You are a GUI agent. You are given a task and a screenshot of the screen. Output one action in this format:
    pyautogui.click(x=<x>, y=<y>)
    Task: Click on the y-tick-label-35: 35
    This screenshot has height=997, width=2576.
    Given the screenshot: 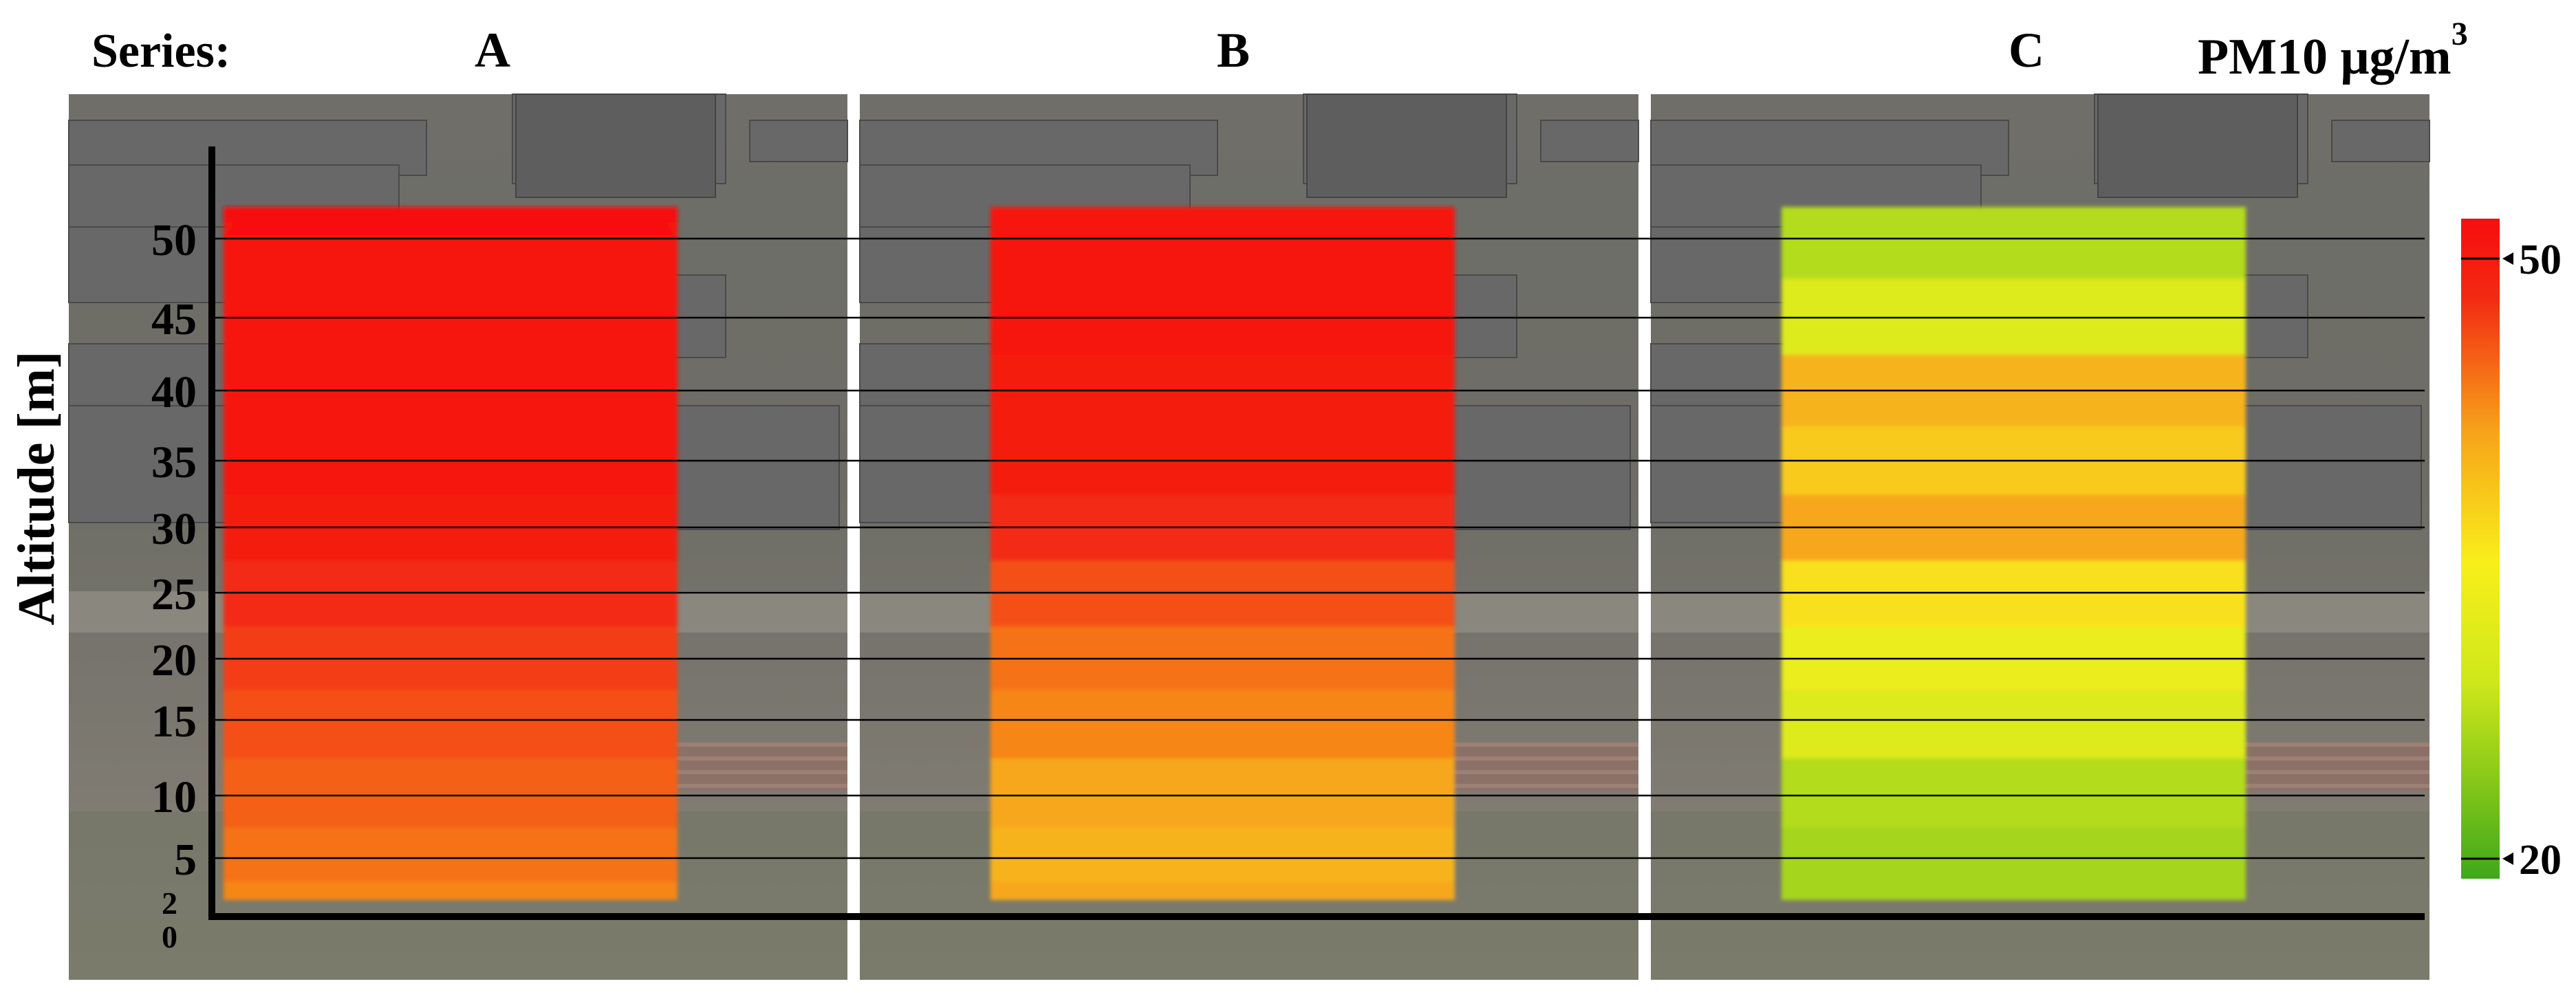 What is the action you would take?
    pyautogui.click(x=174, y=462)
    